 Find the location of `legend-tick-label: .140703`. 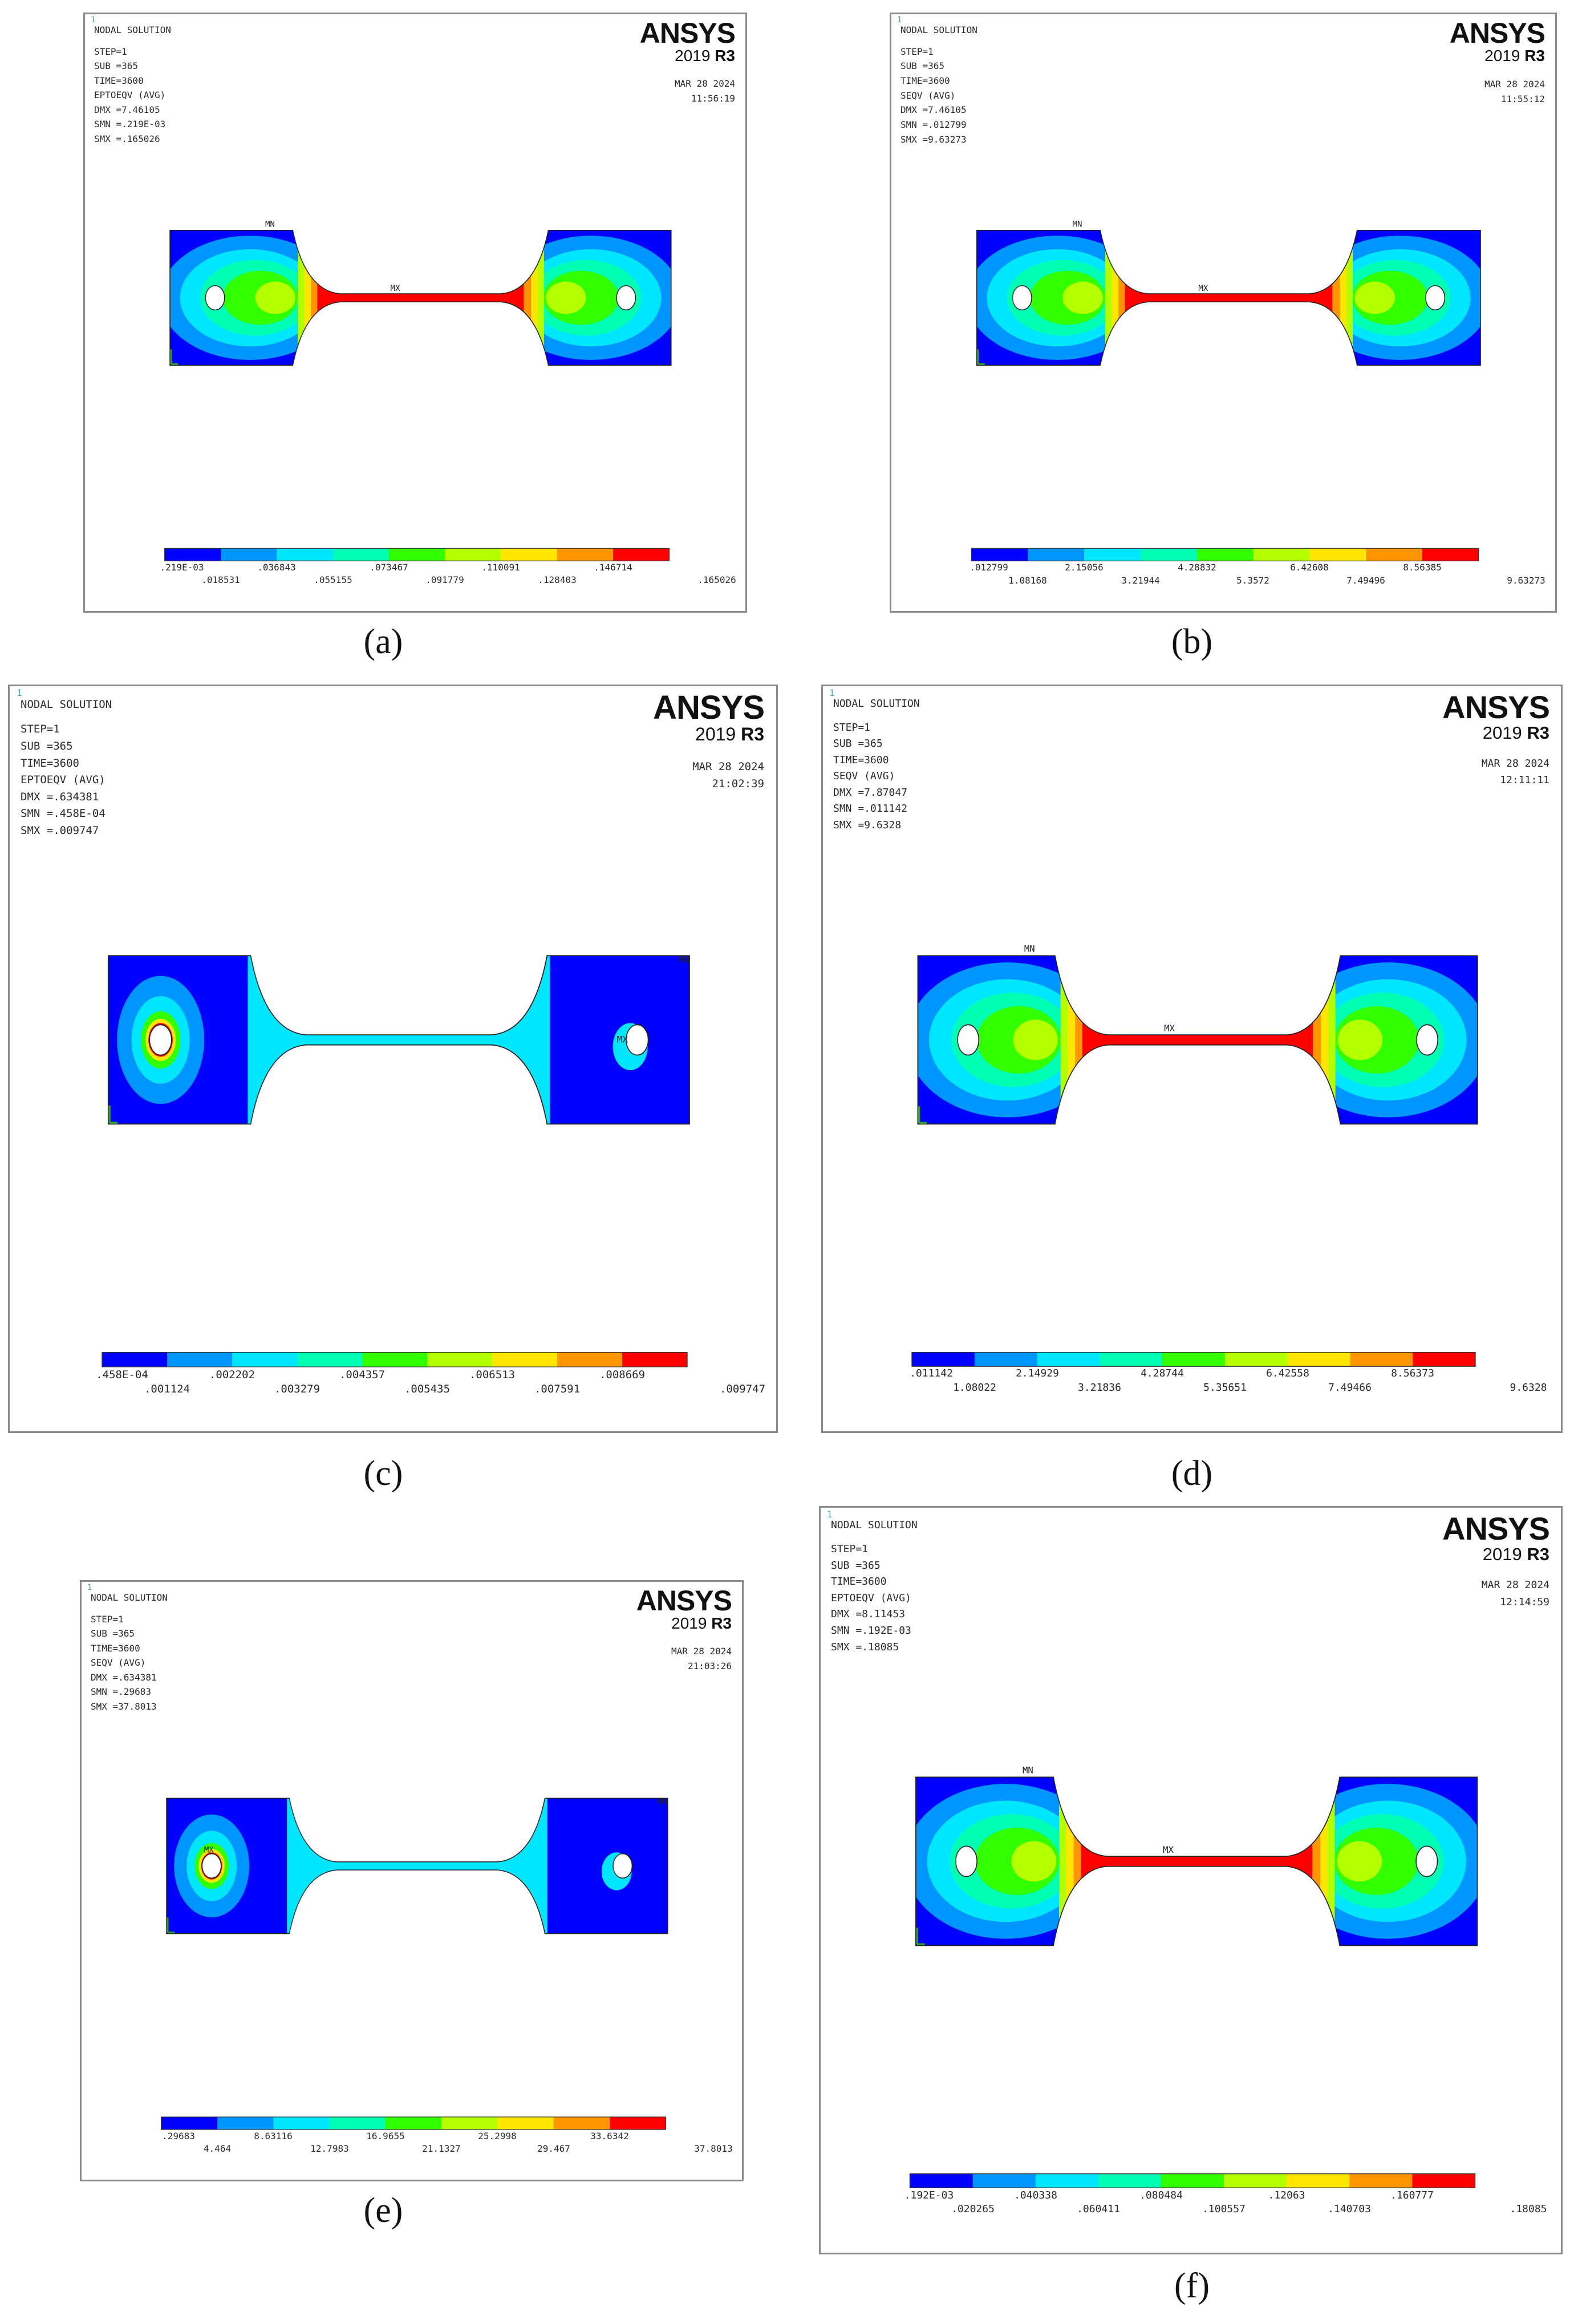

legend-tick-label: .140703 is located at coordinates (1350, 2209).